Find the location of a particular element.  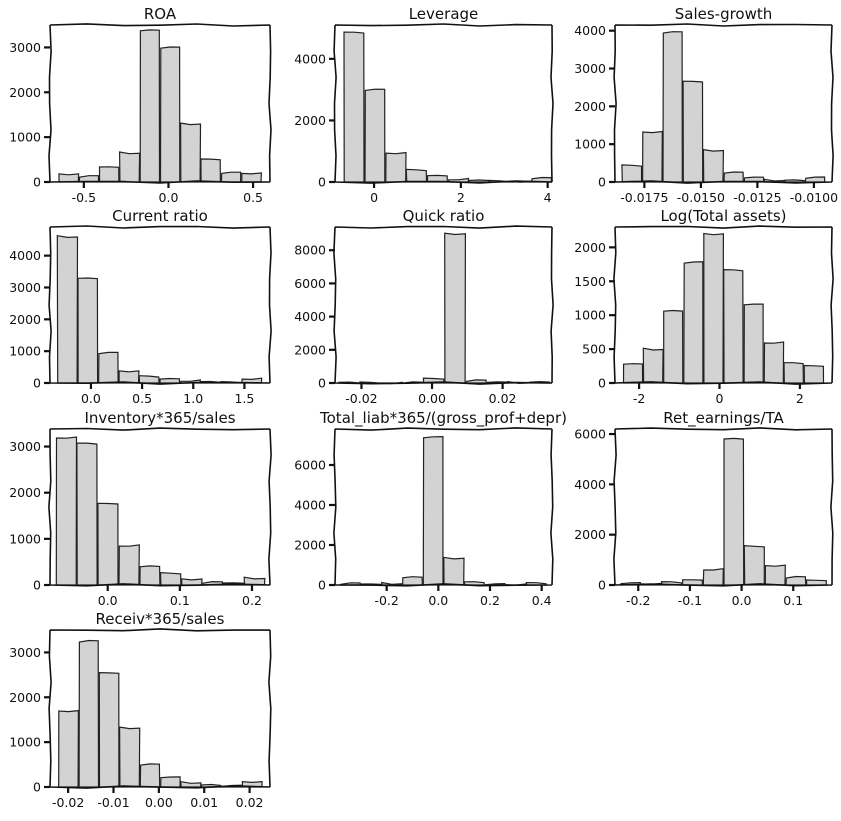

x-tick-label: -0.0175 is located at coordinates (644, 197).